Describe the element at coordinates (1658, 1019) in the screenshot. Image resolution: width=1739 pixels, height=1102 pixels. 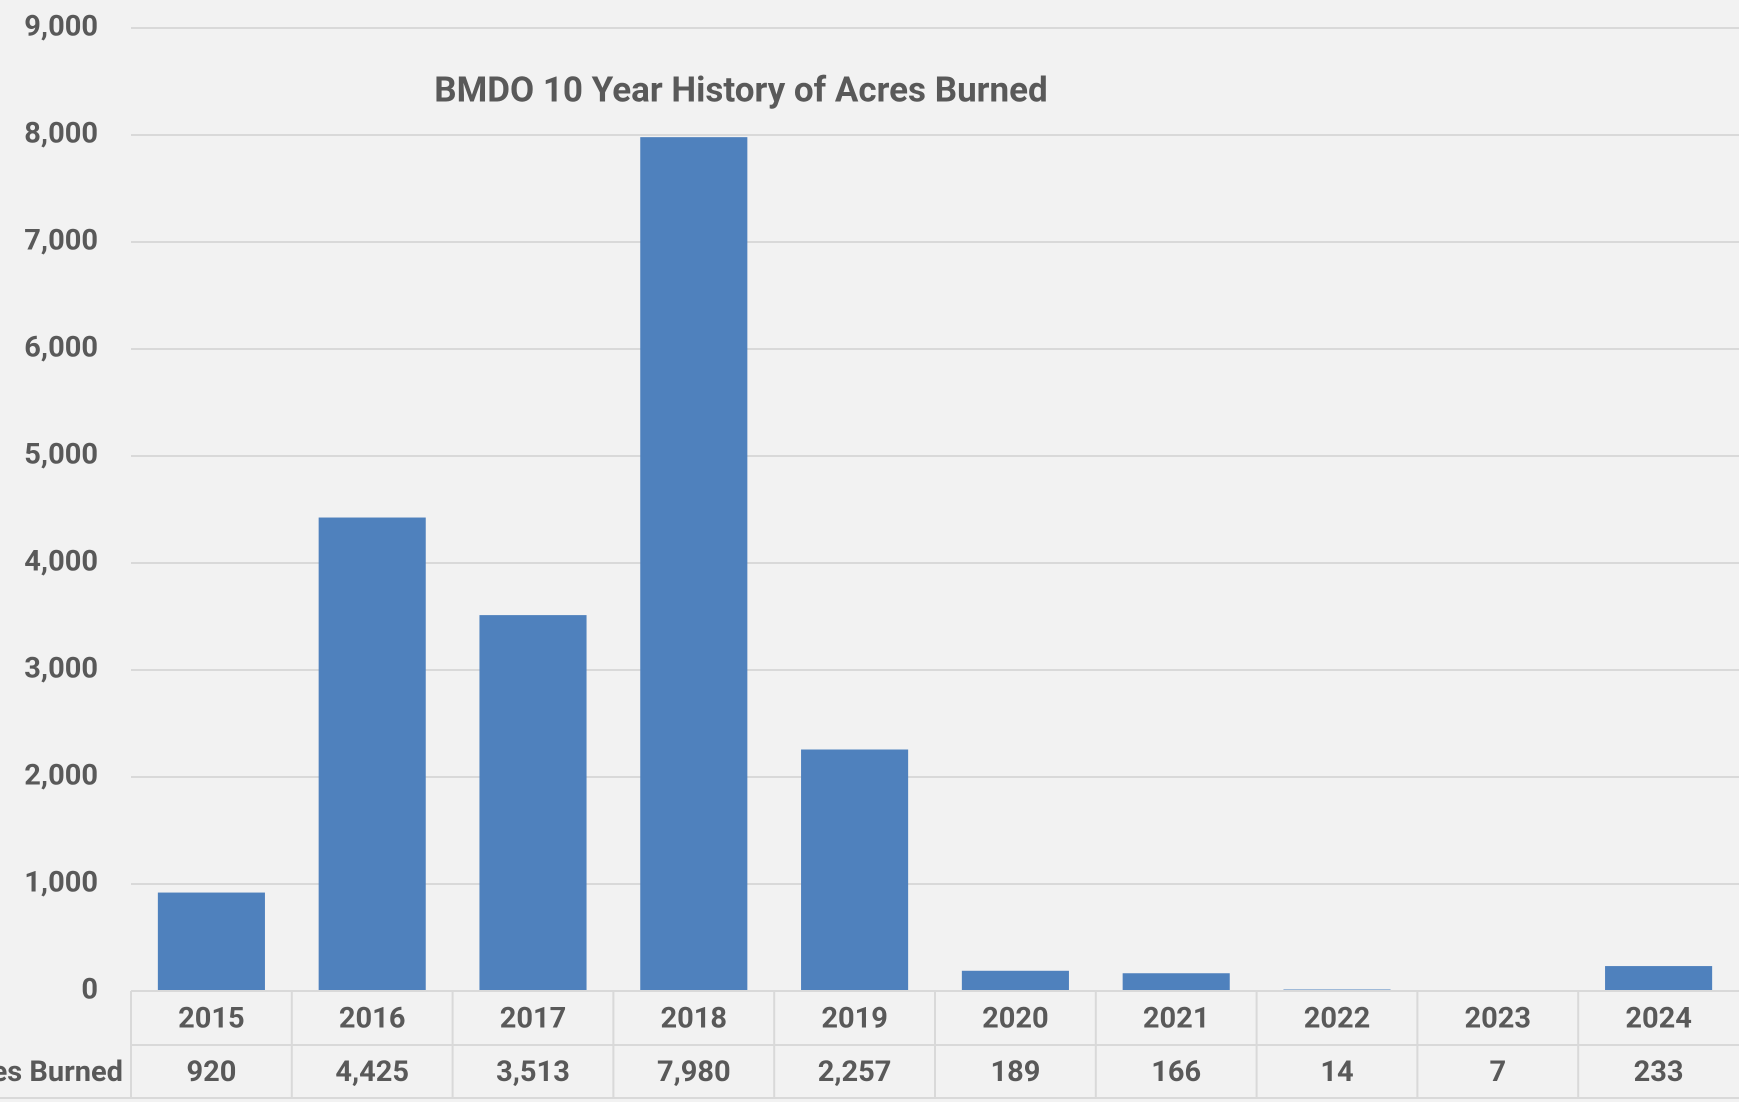
I see `x-tick-label: 2024` at that location.